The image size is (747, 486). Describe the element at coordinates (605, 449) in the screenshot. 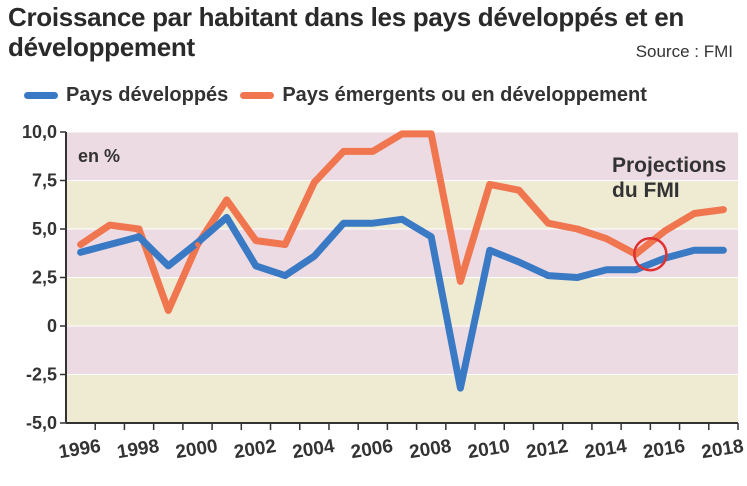

I see `x-tick-label: 2014` at that location.